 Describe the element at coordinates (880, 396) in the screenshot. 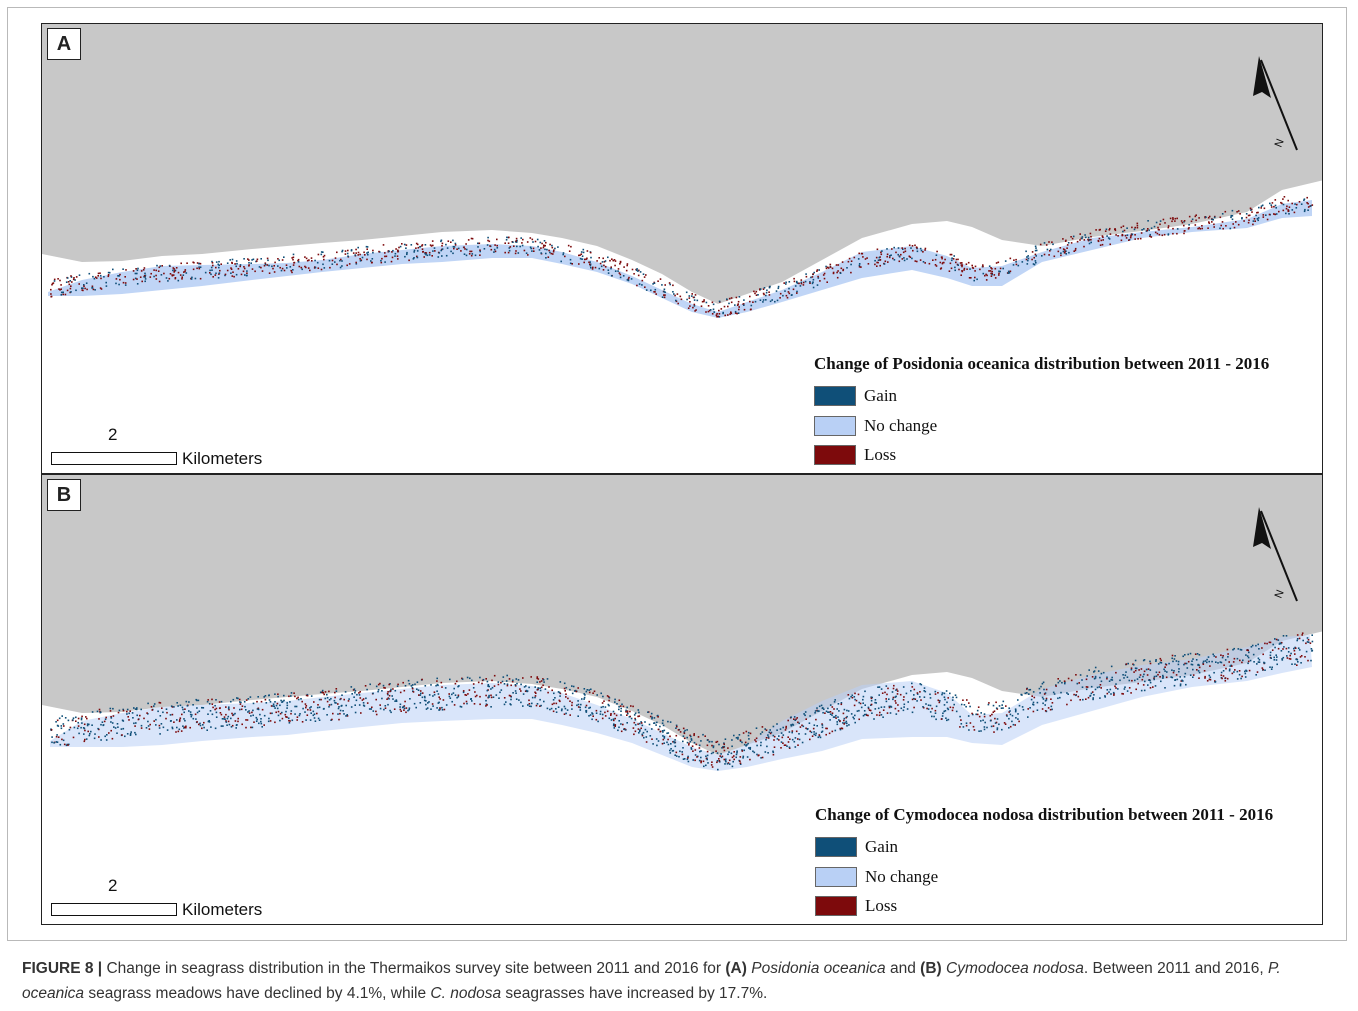

I see `legend-label: Gain` at that location.